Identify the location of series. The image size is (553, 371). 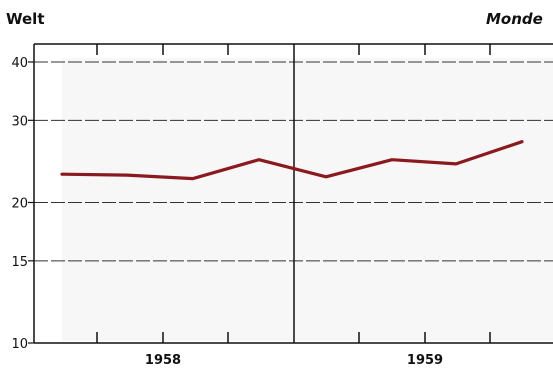
(292, 160).